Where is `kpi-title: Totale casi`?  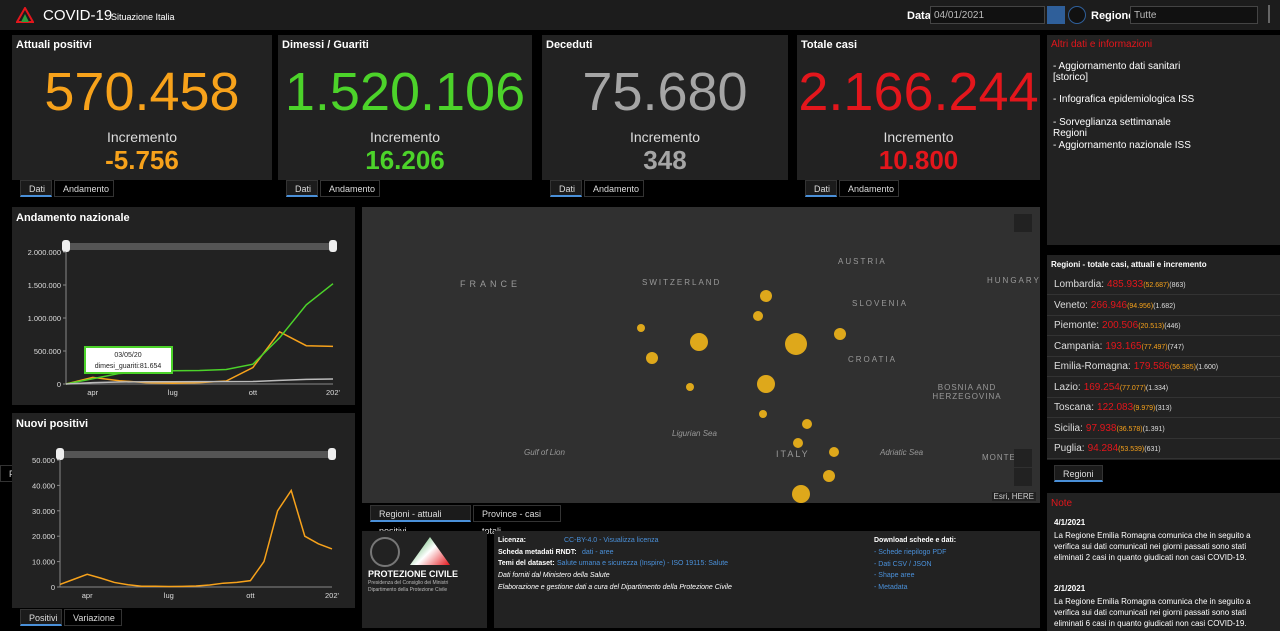
kpi-title: Totale casi is located at coordinates (829, 45).